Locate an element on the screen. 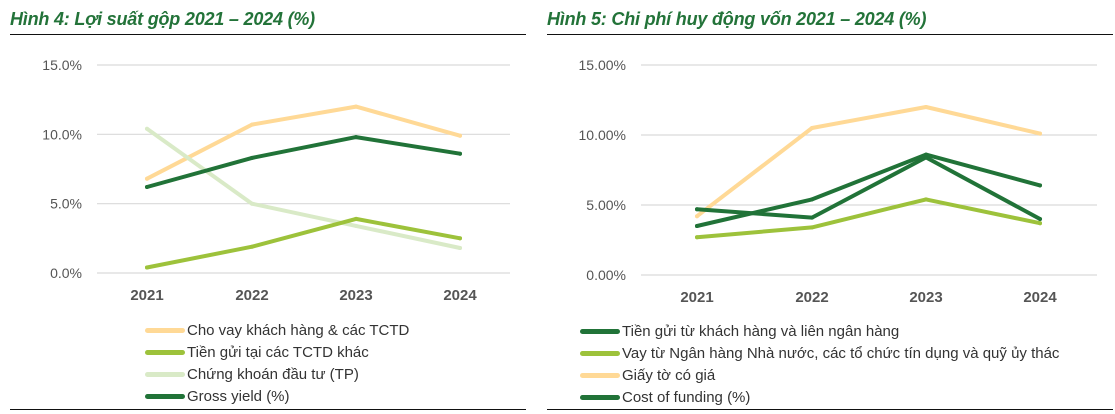 The image size is (1115, 414). legend-label: Giấy tờ có giá is located at coordinates (669, 375).